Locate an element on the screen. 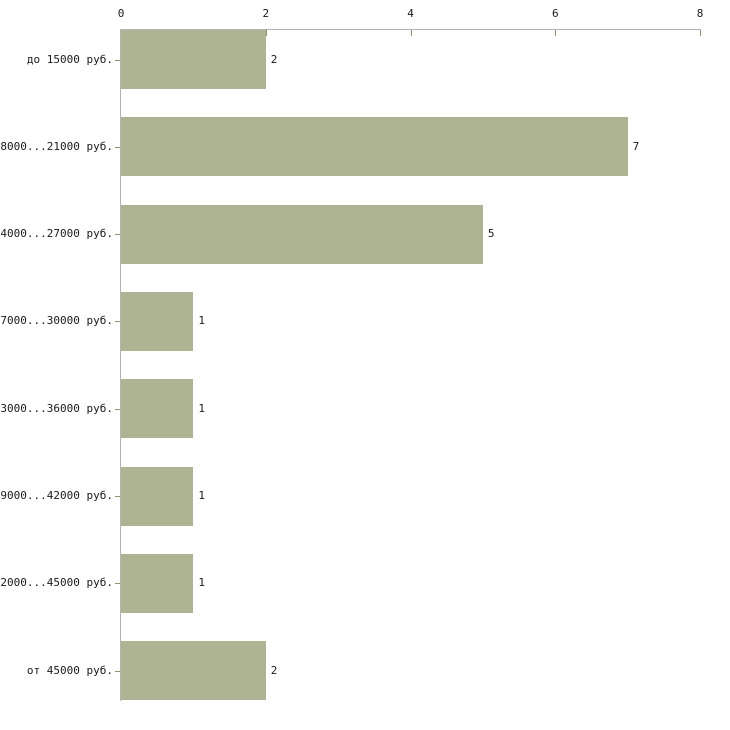 The width and height of the screenshot is (730, 730). category-label: 33000...36000 руб. is located at coordinates (56, 408).